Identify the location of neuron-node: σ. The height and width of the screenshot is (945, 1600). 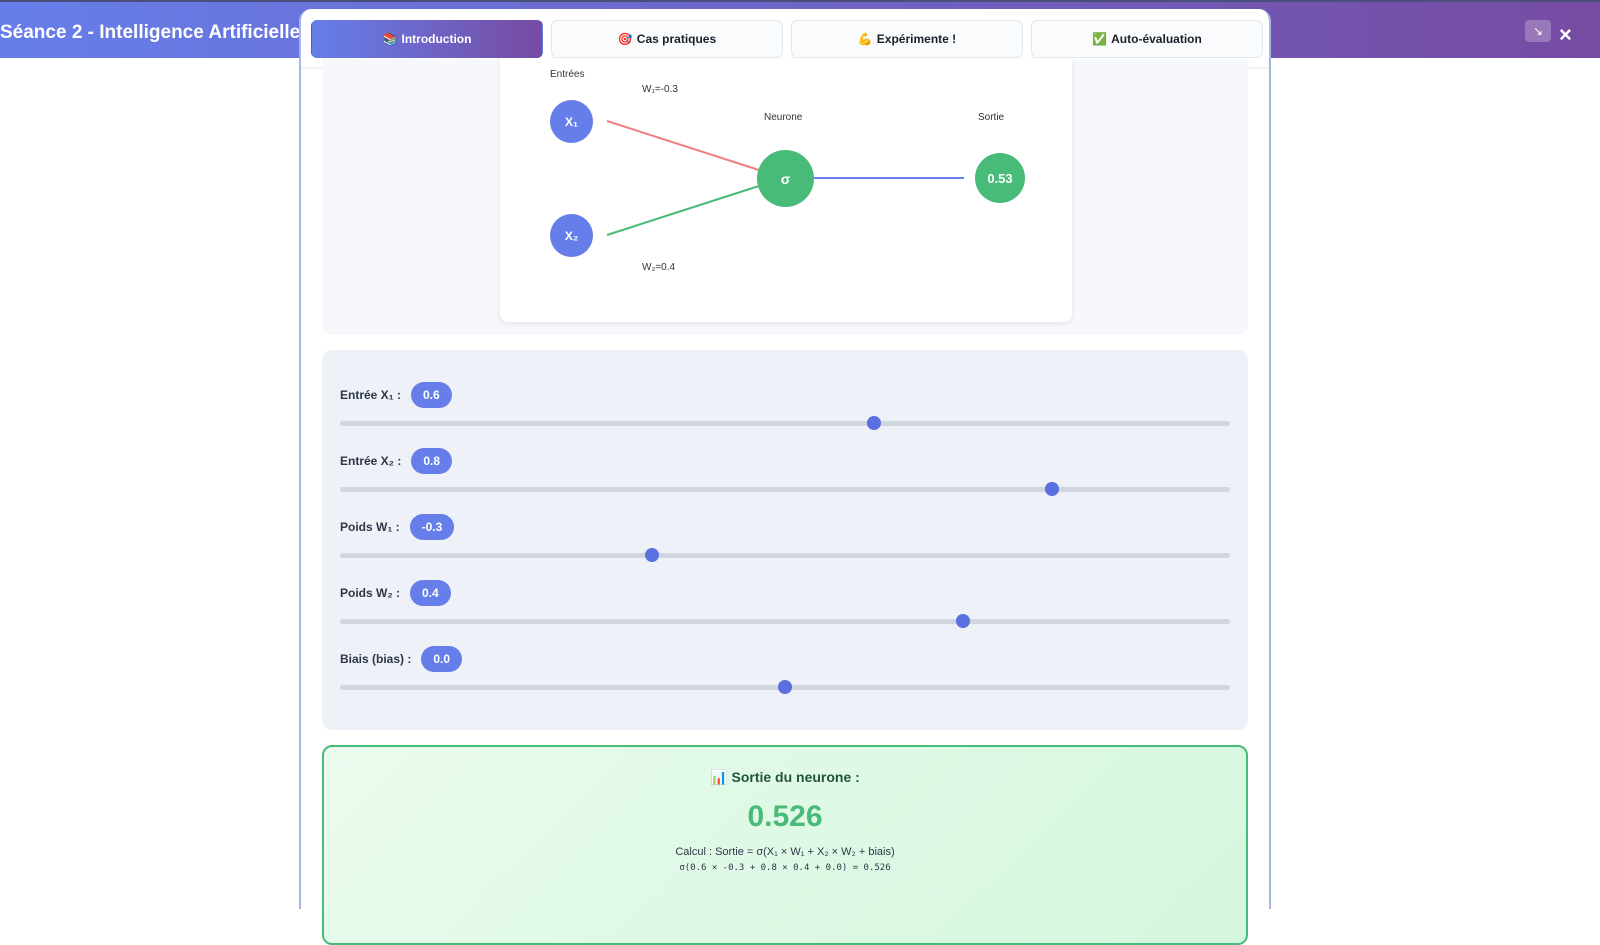
(785, 178).